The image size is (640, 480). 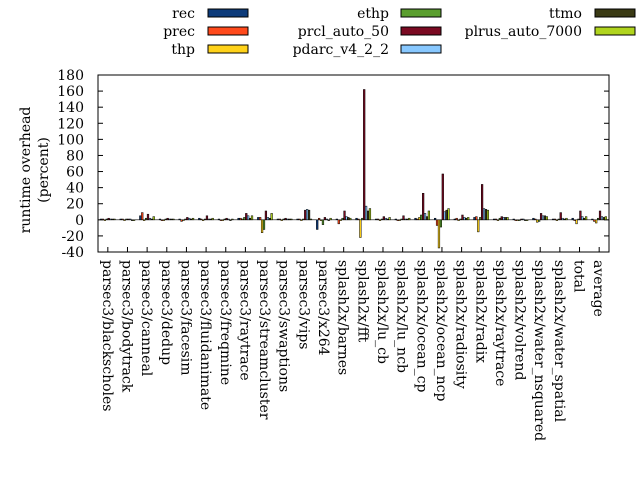 What do you see at coordinates (72, 237) in the screenshot?
I see `y-tick-label: -20` at bounding box center [72, 237].